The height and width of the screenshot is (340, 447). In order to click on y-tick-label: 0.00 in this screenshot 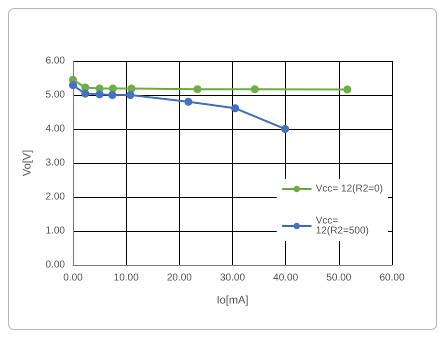, I will do `click(56, 265)`.